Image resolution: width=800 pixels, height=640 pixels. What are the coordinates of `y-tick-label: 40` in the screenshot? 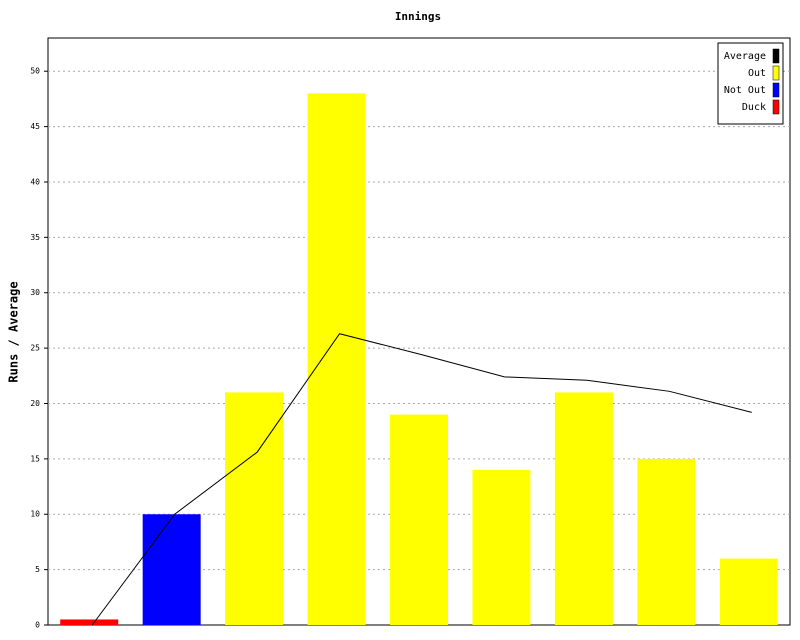 It's located at (35, 181).